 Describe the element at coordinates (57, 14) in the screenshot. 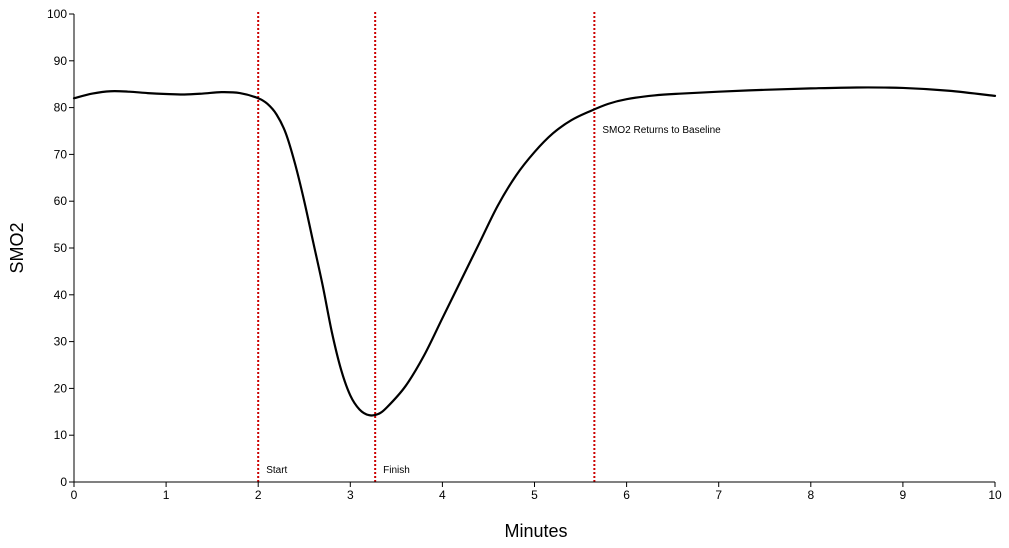

I see `y-tick-label: 100` at that location.